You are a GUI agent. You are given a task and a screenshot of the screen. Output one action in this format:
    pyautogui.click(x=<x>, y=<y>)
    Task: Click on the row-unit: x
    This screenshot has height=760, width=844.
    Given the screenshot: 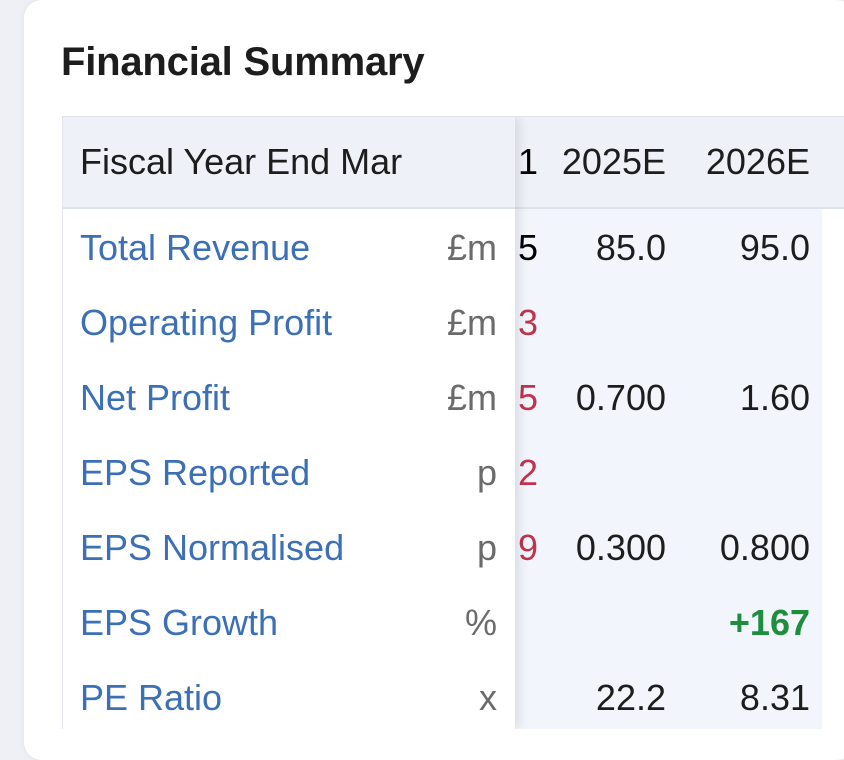 What is the action you would take?
    pyautogui.click(x=488, y=697)
    